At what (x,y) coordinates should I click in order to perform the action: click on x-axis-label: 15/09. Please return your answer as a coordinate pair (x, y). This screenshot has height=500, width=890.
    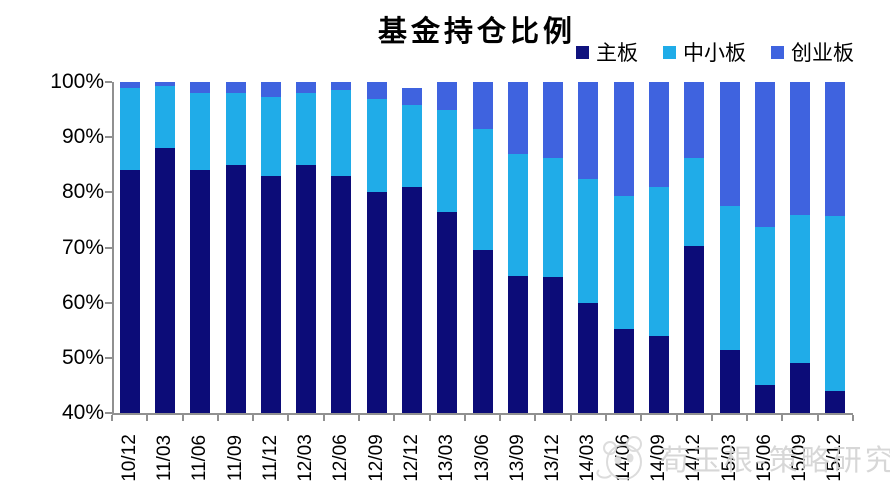
    Looking at the image, I should click on (800, 458).